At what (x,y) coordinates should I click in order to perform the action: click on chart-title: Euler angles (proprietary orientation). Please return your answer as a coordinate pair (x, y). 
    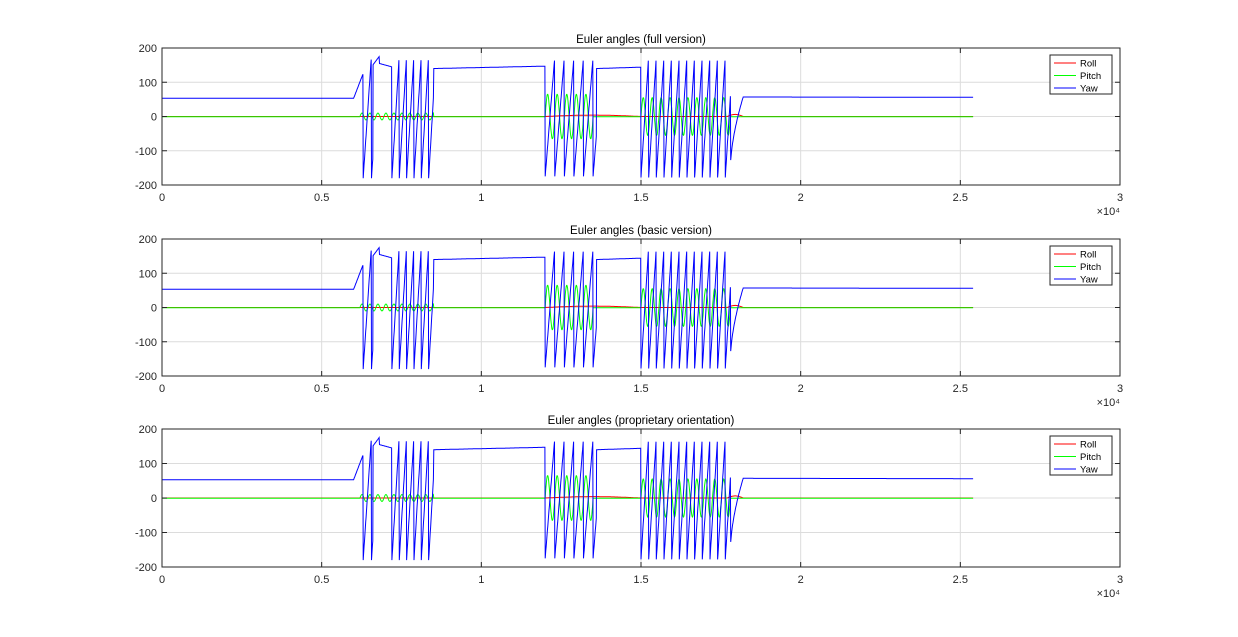
    Looking at the image, I should click on (641, 421).